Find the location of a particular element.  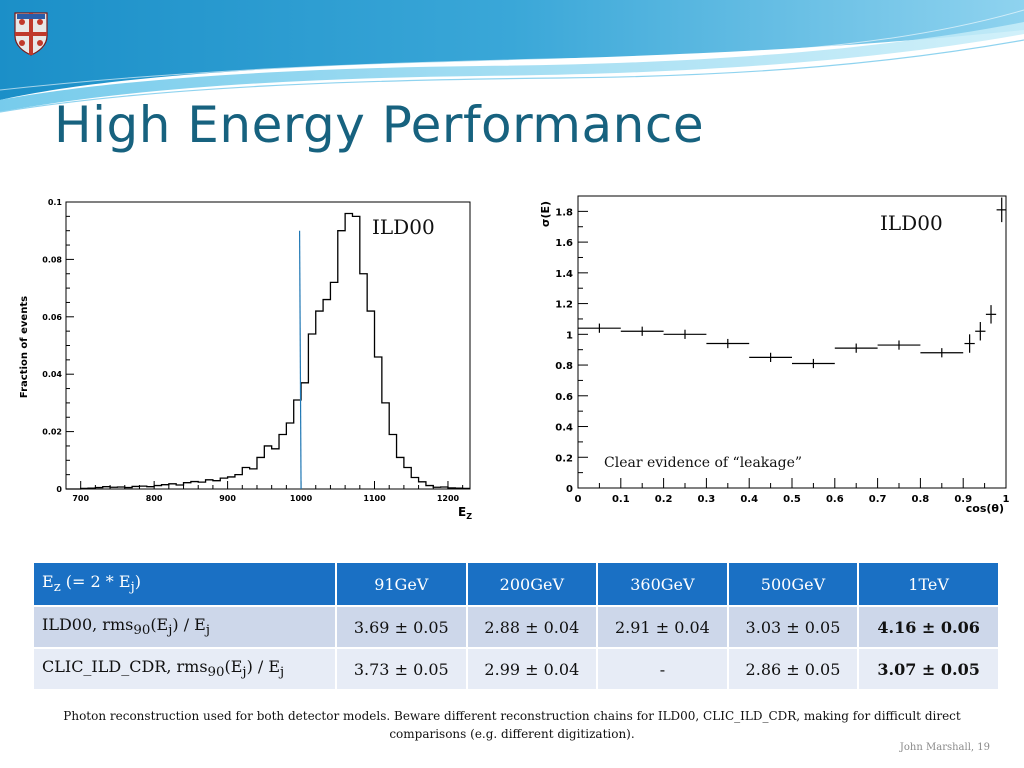

x-tick-label: 0.4 is located at coordinates (749, 499).